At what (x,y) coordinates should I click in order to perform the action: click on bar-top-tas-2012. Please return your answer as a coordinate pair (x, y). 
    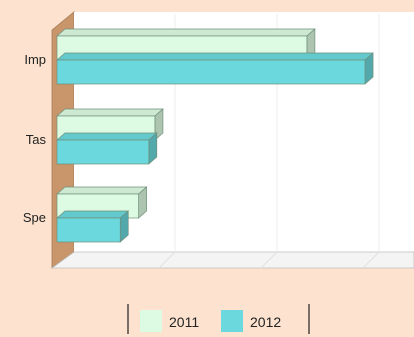
    Looking at the image, I should click on (107, 136).